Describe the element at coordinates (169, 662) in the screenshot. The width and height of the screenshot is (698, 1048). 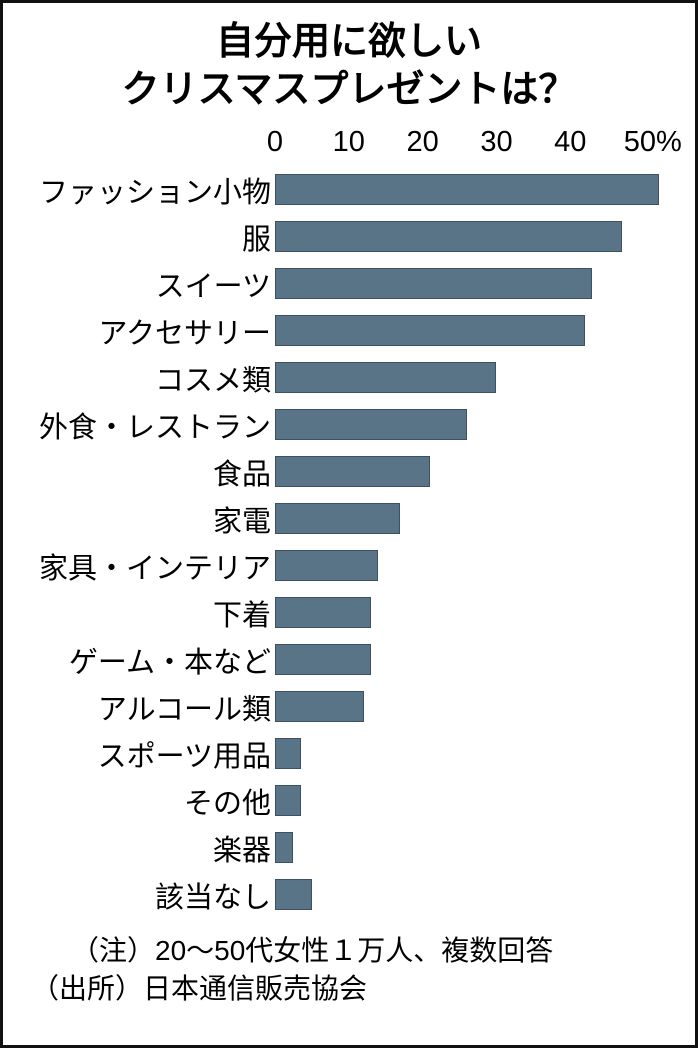
I see `category-label: ゲーム・本など` at that location.